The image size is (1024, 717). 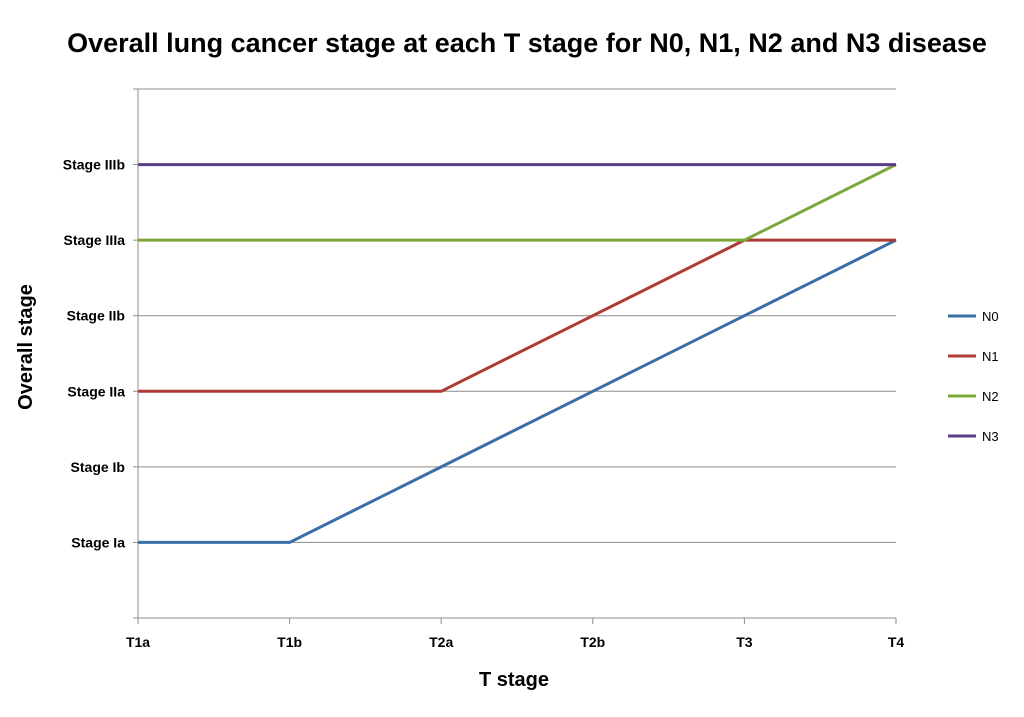 I want to click on series-line-n2, so click(x=517, y=202).